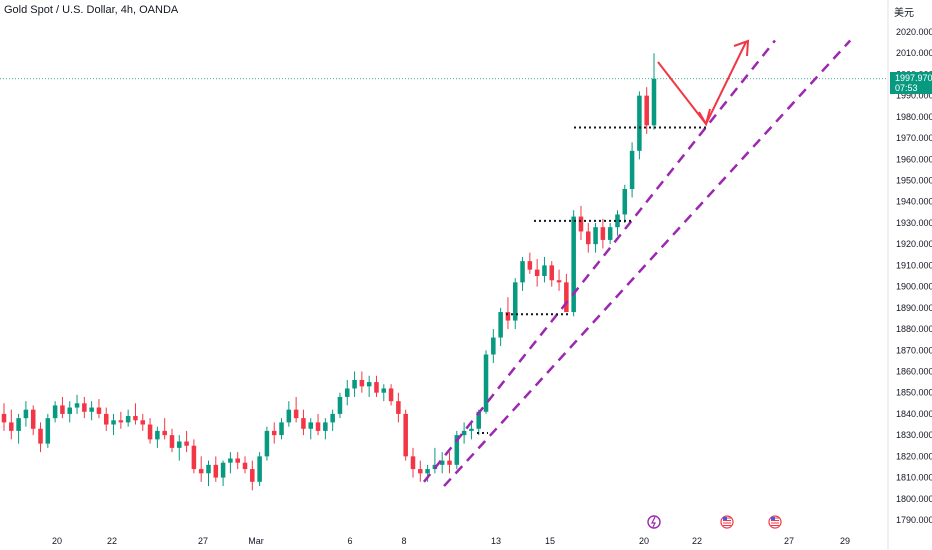 This screenshot has height=550, width=932. What do you see at coordinates (914, 414) in the screenshot?
I see `y-tick-label: 1840.000` at bounding box center [914, 414].